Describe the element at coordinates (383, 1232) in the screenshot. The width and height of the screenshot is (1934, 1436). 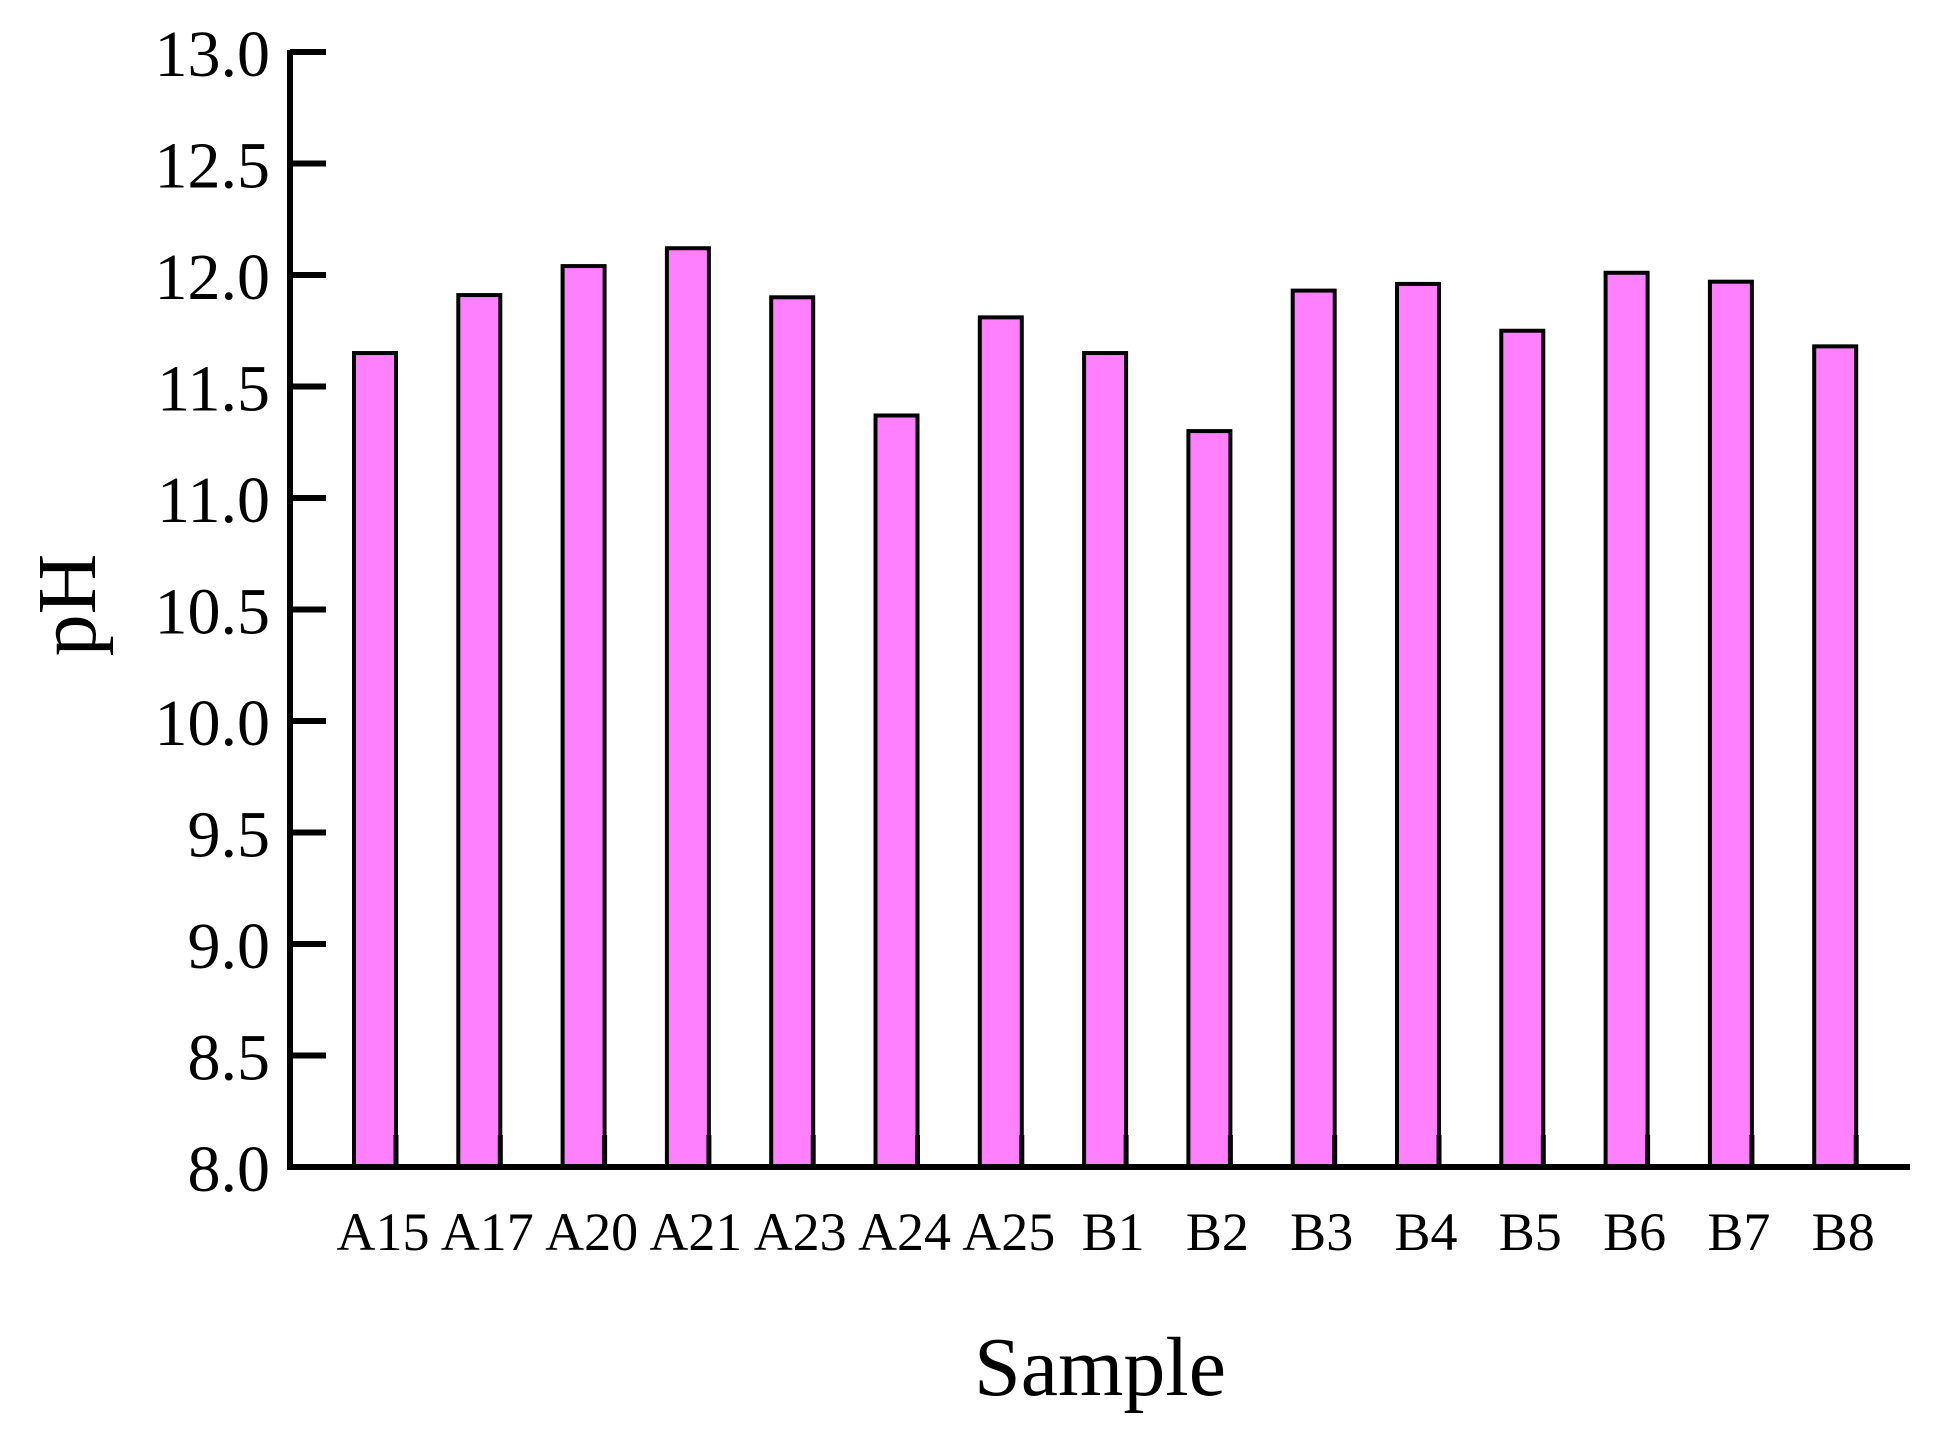
I see `x-tick-label: A15` at that location.